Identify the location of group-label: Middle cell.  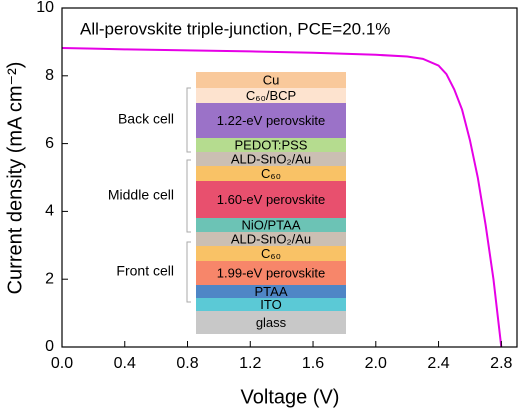
(141, 195).